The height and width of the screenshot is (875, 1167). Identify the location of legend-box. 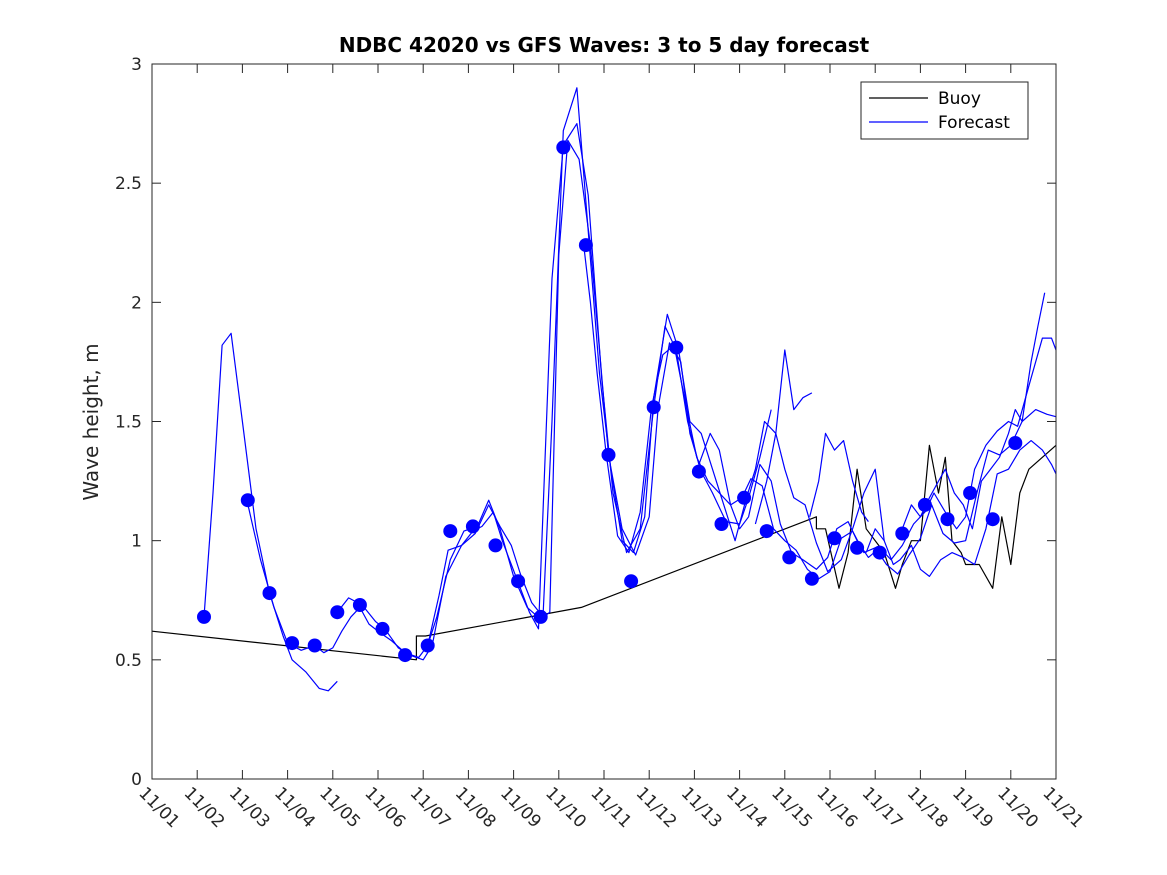
(944, 110).